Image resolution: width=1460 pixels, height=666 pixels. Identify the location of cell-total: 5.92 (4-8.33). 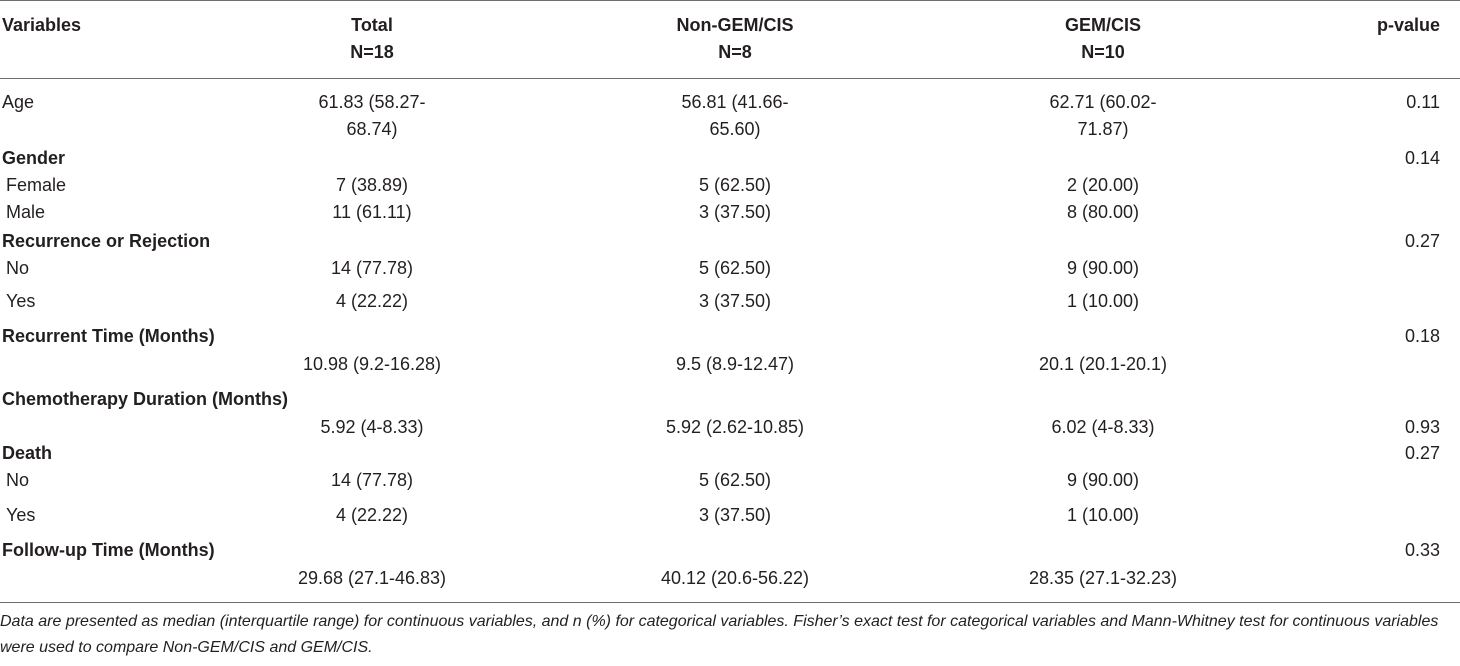
(372, 427).